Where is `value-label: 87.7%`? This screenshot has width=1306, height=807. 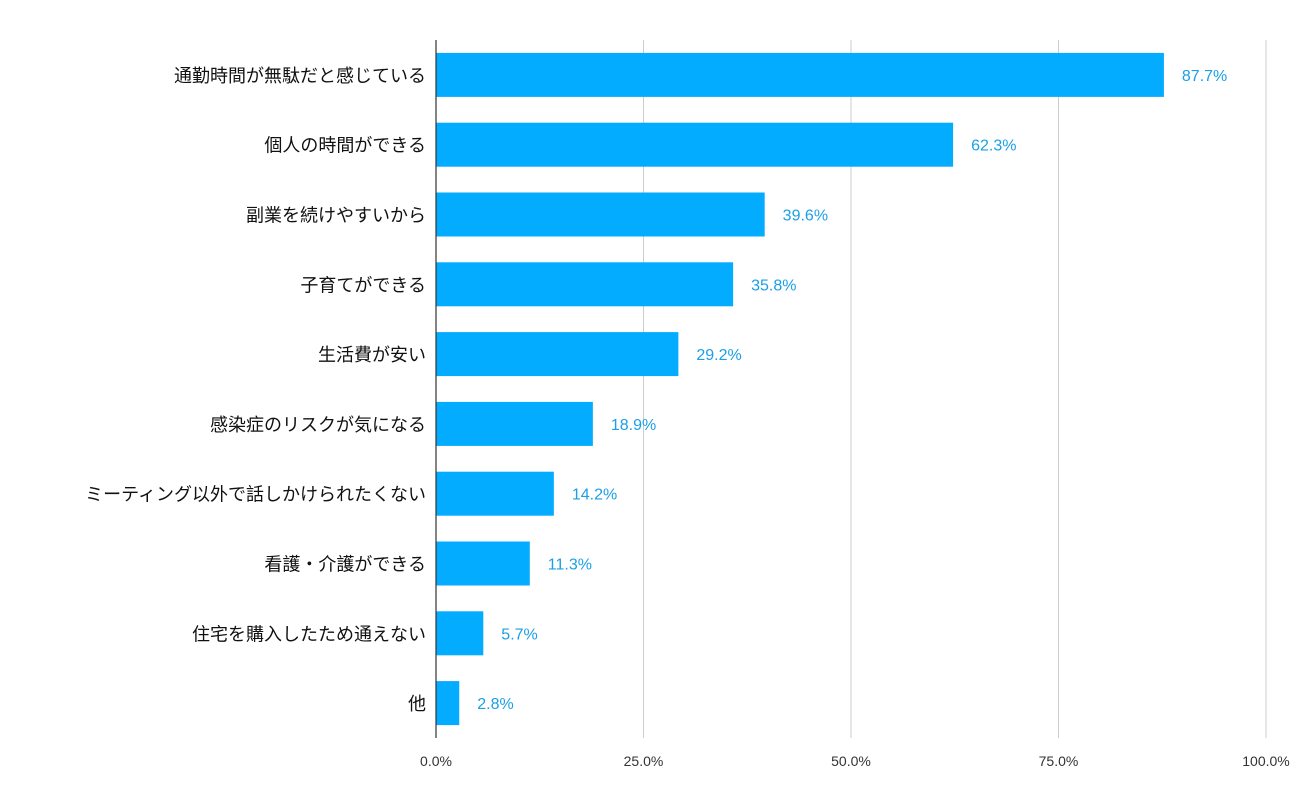 value-label: 87.7% is located at coordinates (1204, 76).